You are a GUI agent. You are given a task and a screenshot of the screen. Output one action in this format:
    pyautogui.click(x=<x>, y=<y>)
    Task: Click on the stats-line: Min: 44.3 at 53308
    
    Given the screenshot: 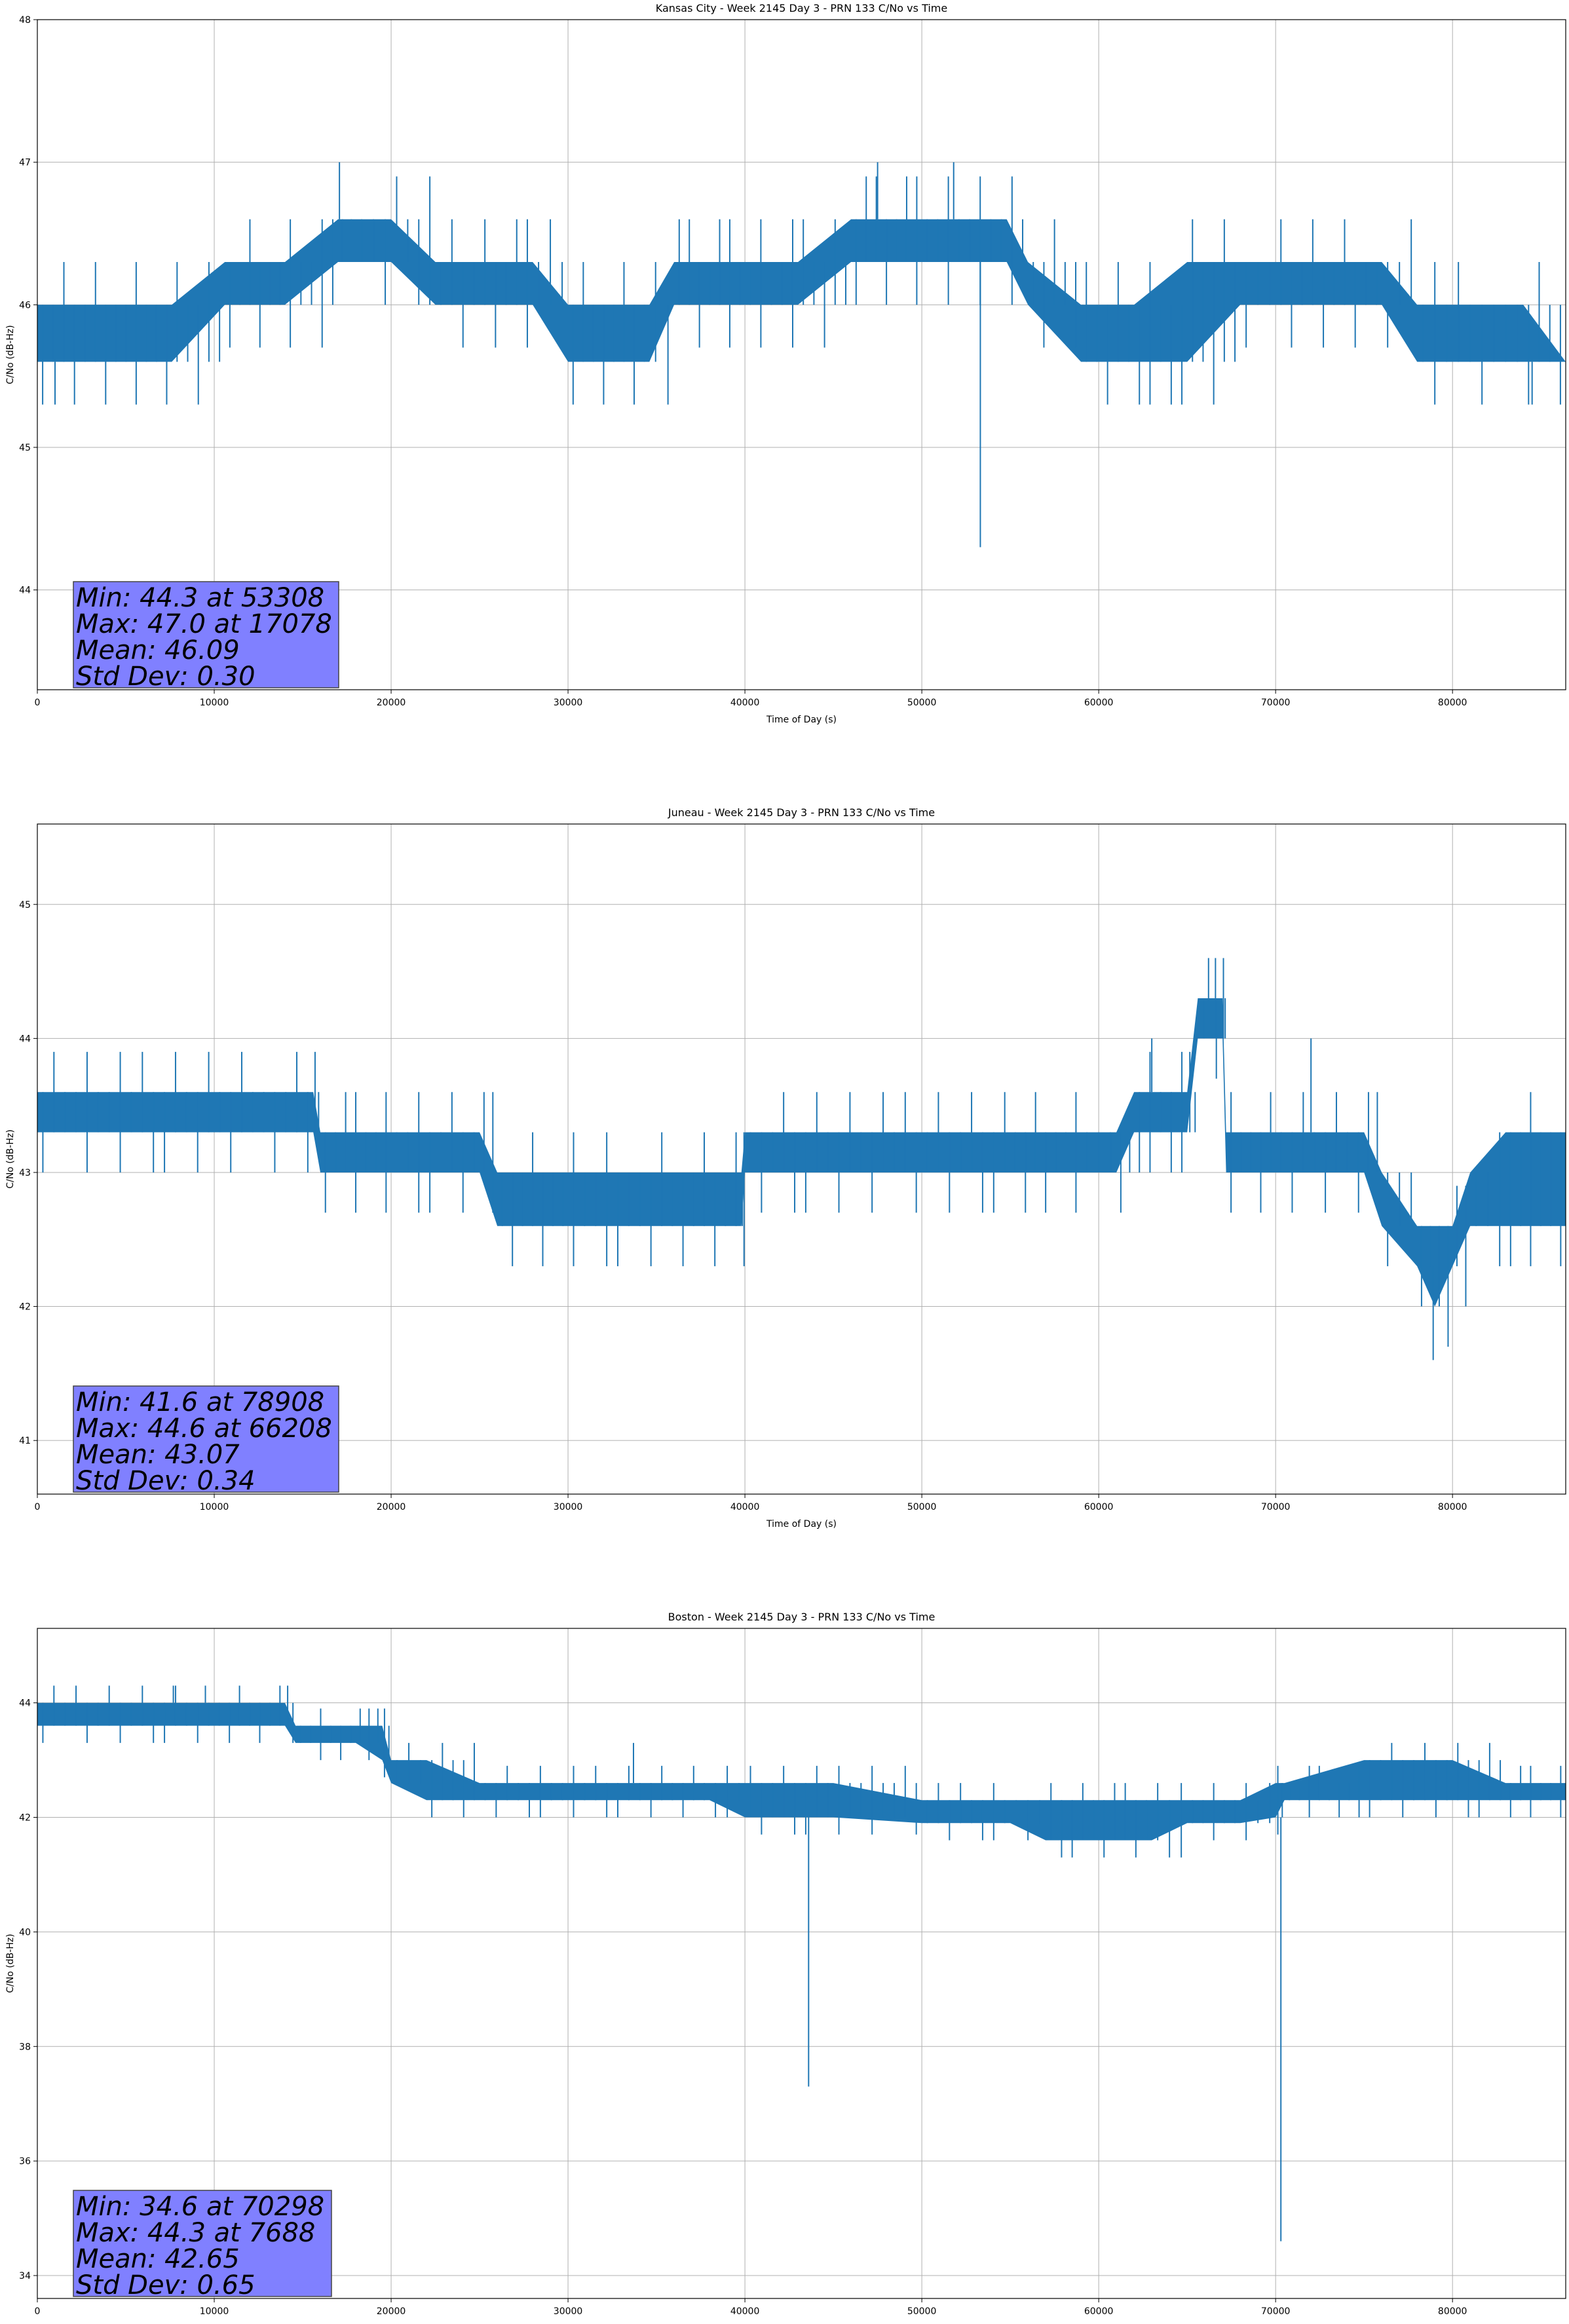 What is the action you would take?
    pyautogui.click(x=200, y=598)
    